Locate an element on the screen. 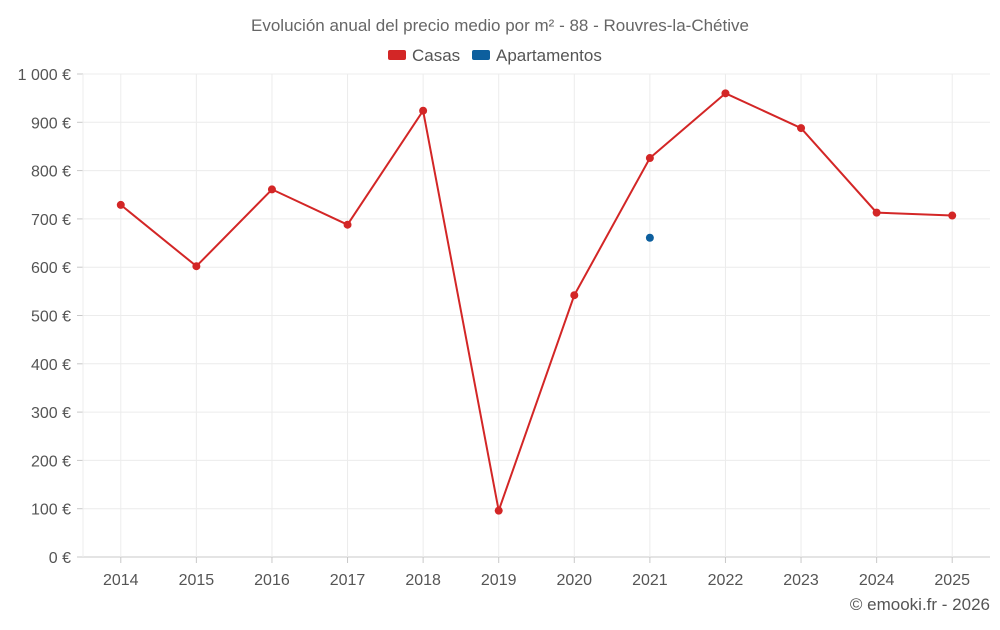 Image resolution: width=1000 pixels, height=630 pixels. legend-label: Casas is located at coordinates (436, 55).